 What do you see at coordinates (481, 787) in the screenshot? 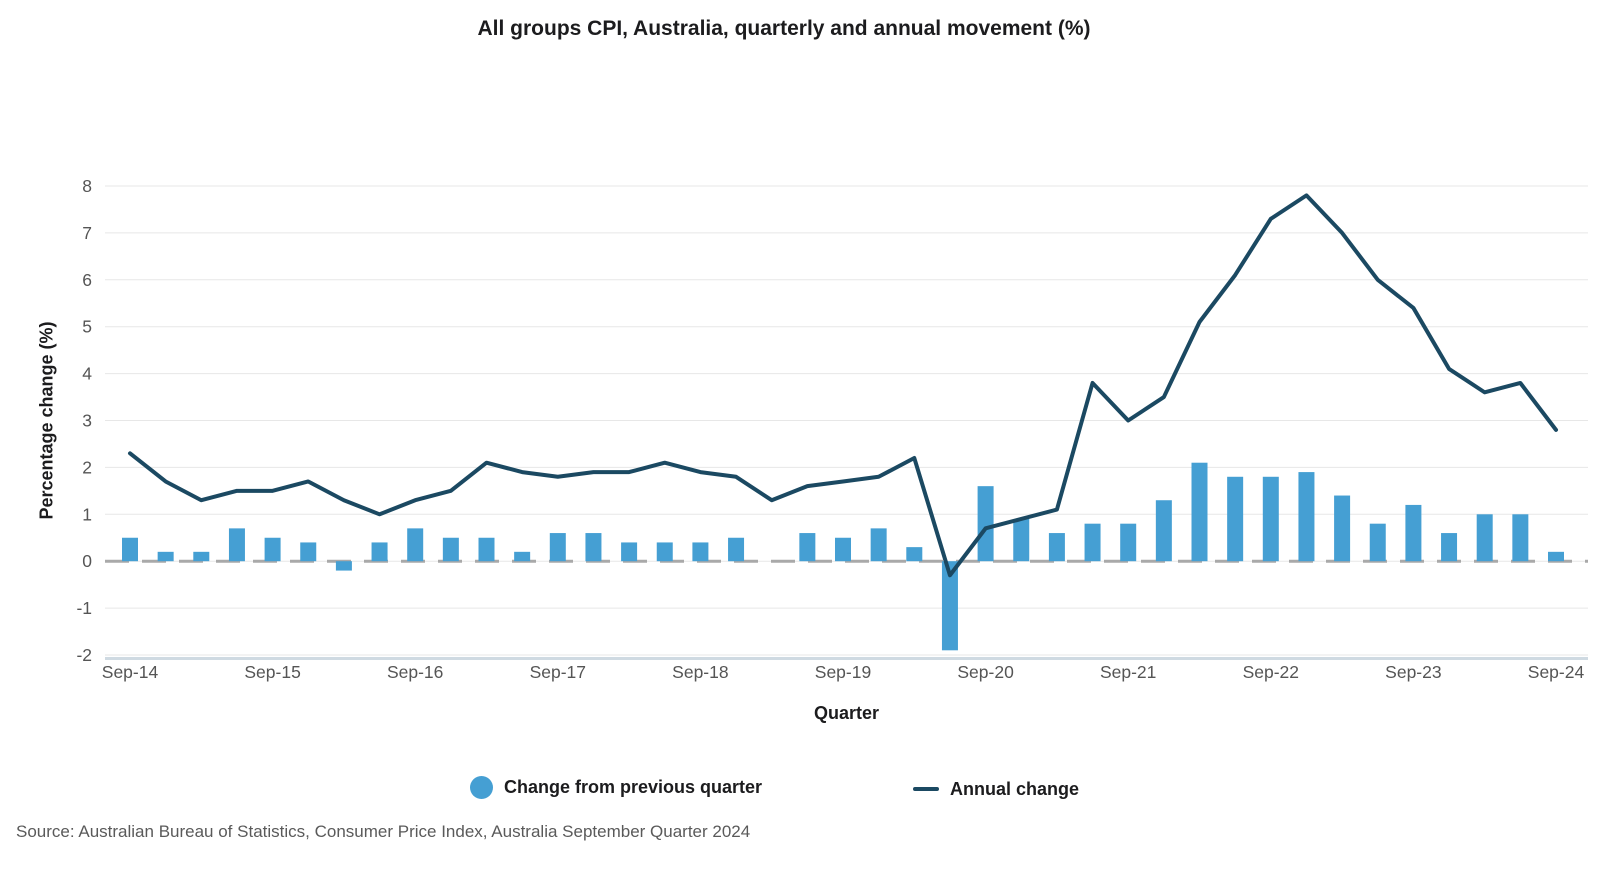
I see `quarterly-change-legend-circle-icon` at bounding box center [481, 787].